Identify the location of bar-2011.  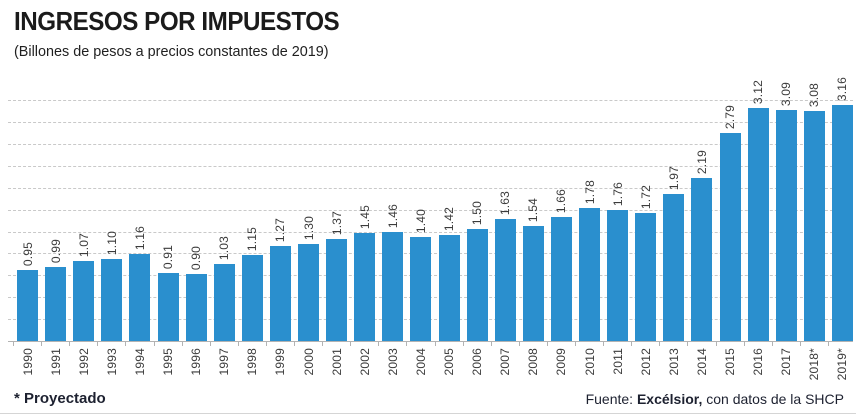
(618, 275).